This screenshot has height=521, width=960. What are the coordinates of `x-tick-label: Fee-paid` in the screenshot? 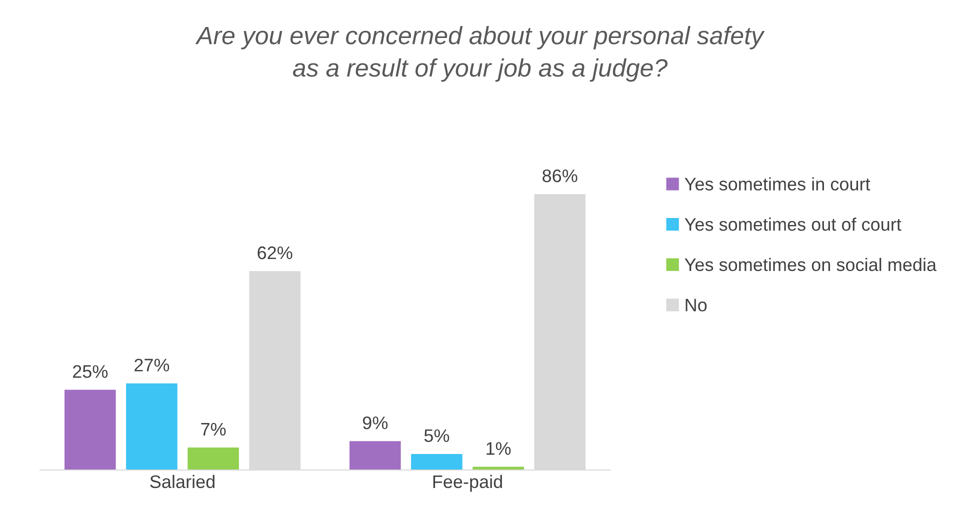 It's located at (467, 483).